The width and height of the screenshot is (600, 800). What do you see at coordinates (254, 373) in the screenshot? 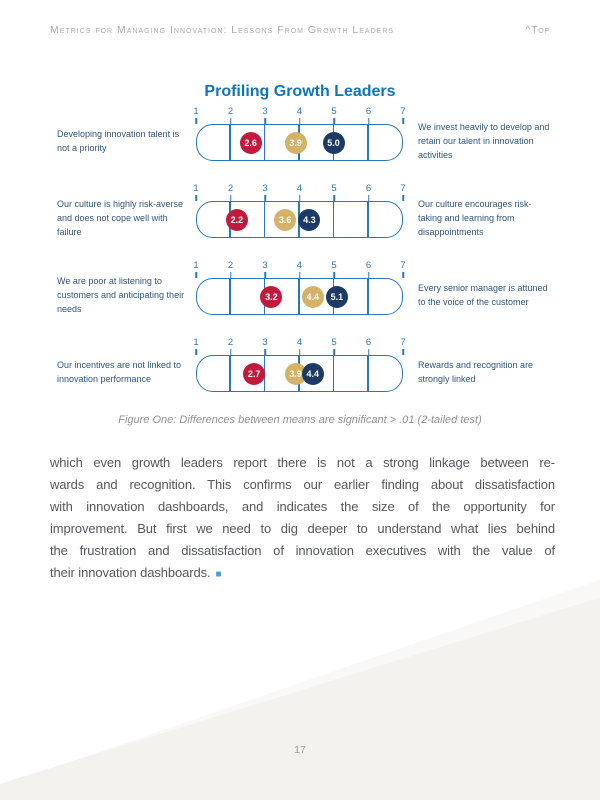
I see `mean-dot-red: 2.7` at bounding box center [254, 373].